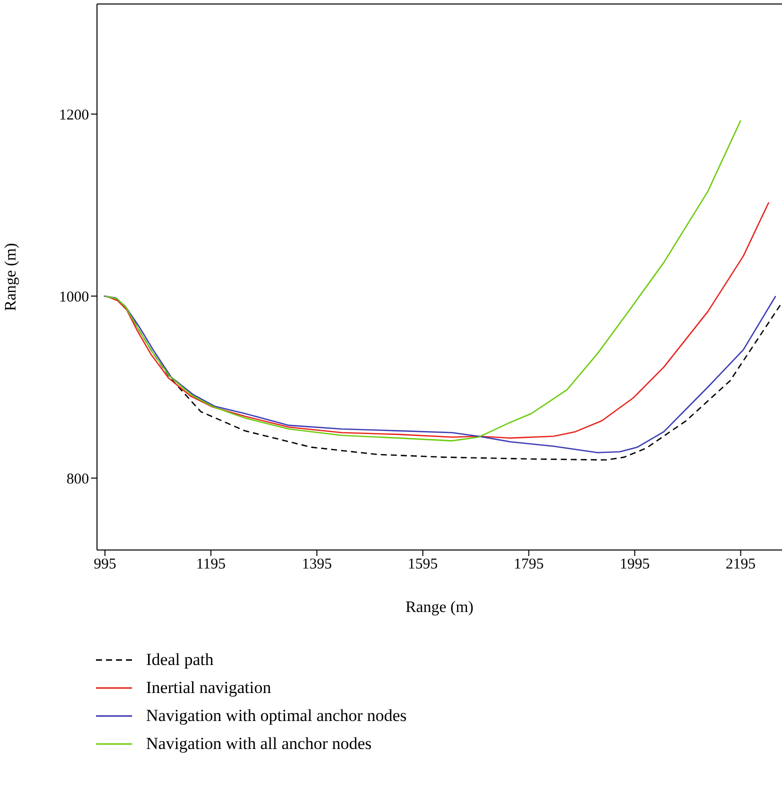  Describe the element at coordinates (209, 688) in the screenshot. I see `legend-label: Inertial navigation` at that location.